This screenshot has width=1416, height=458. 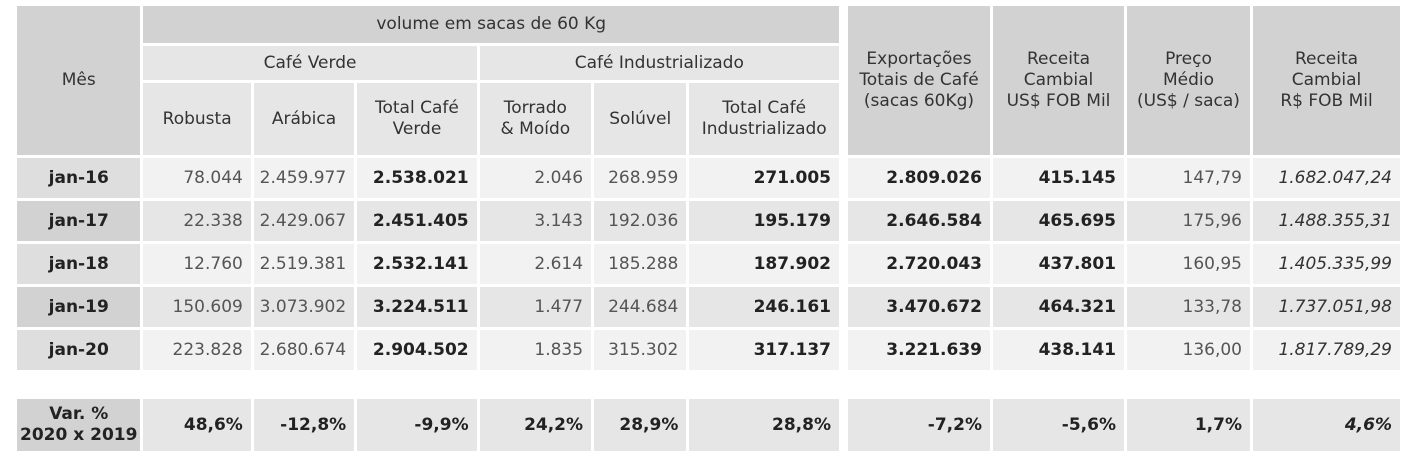 What do you see at coordinates (535, 119) in the screenshot?
I see `col-header-roasted-ground: Torrado & Moído` at bounding box center [535, 119].